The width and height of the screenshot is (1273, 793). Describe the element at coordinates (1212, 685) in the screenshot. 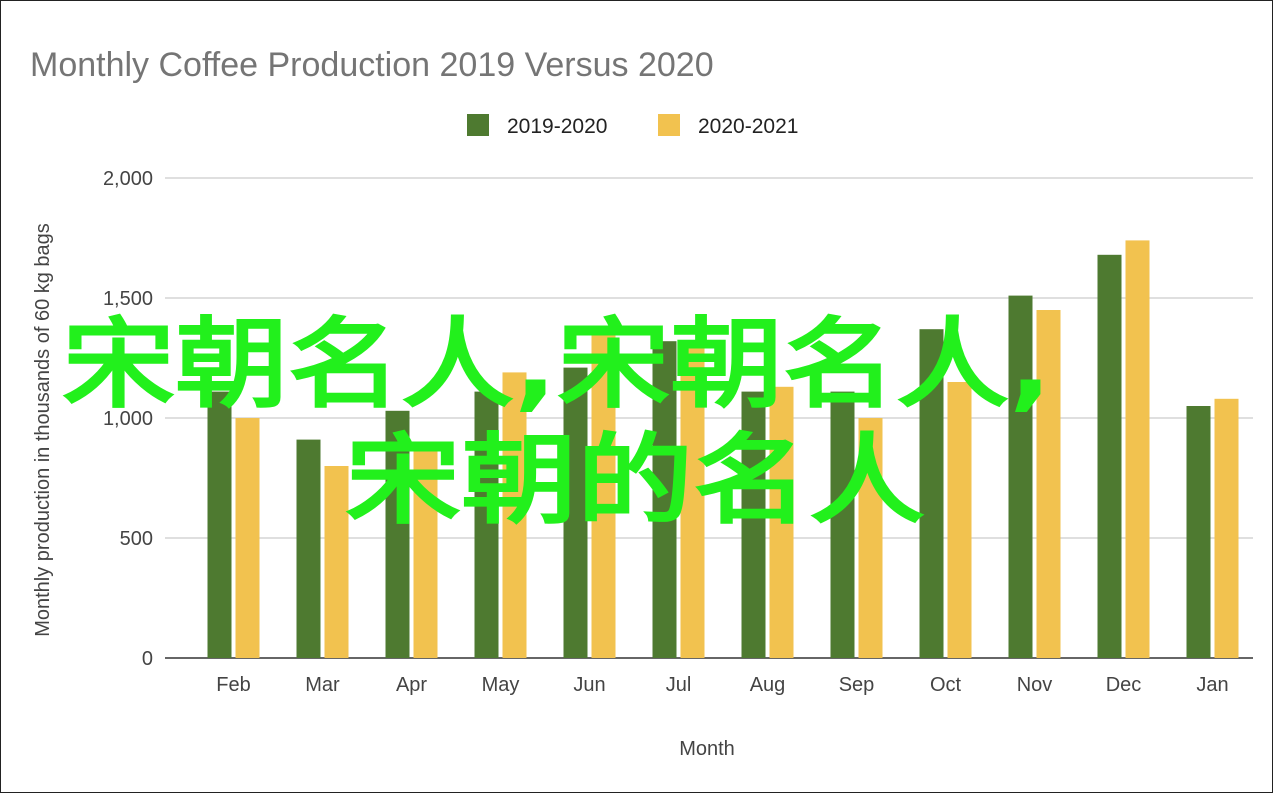

I see `x-tick-label: Jan` at that location.